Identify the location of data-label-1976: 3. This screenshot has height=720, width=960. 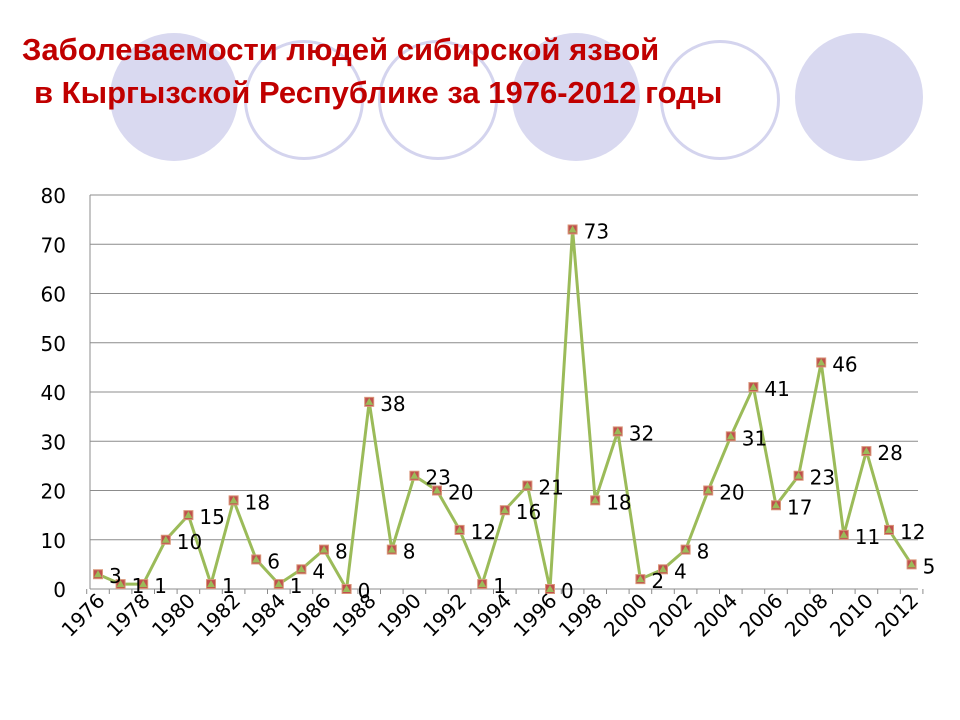
(115, 576).